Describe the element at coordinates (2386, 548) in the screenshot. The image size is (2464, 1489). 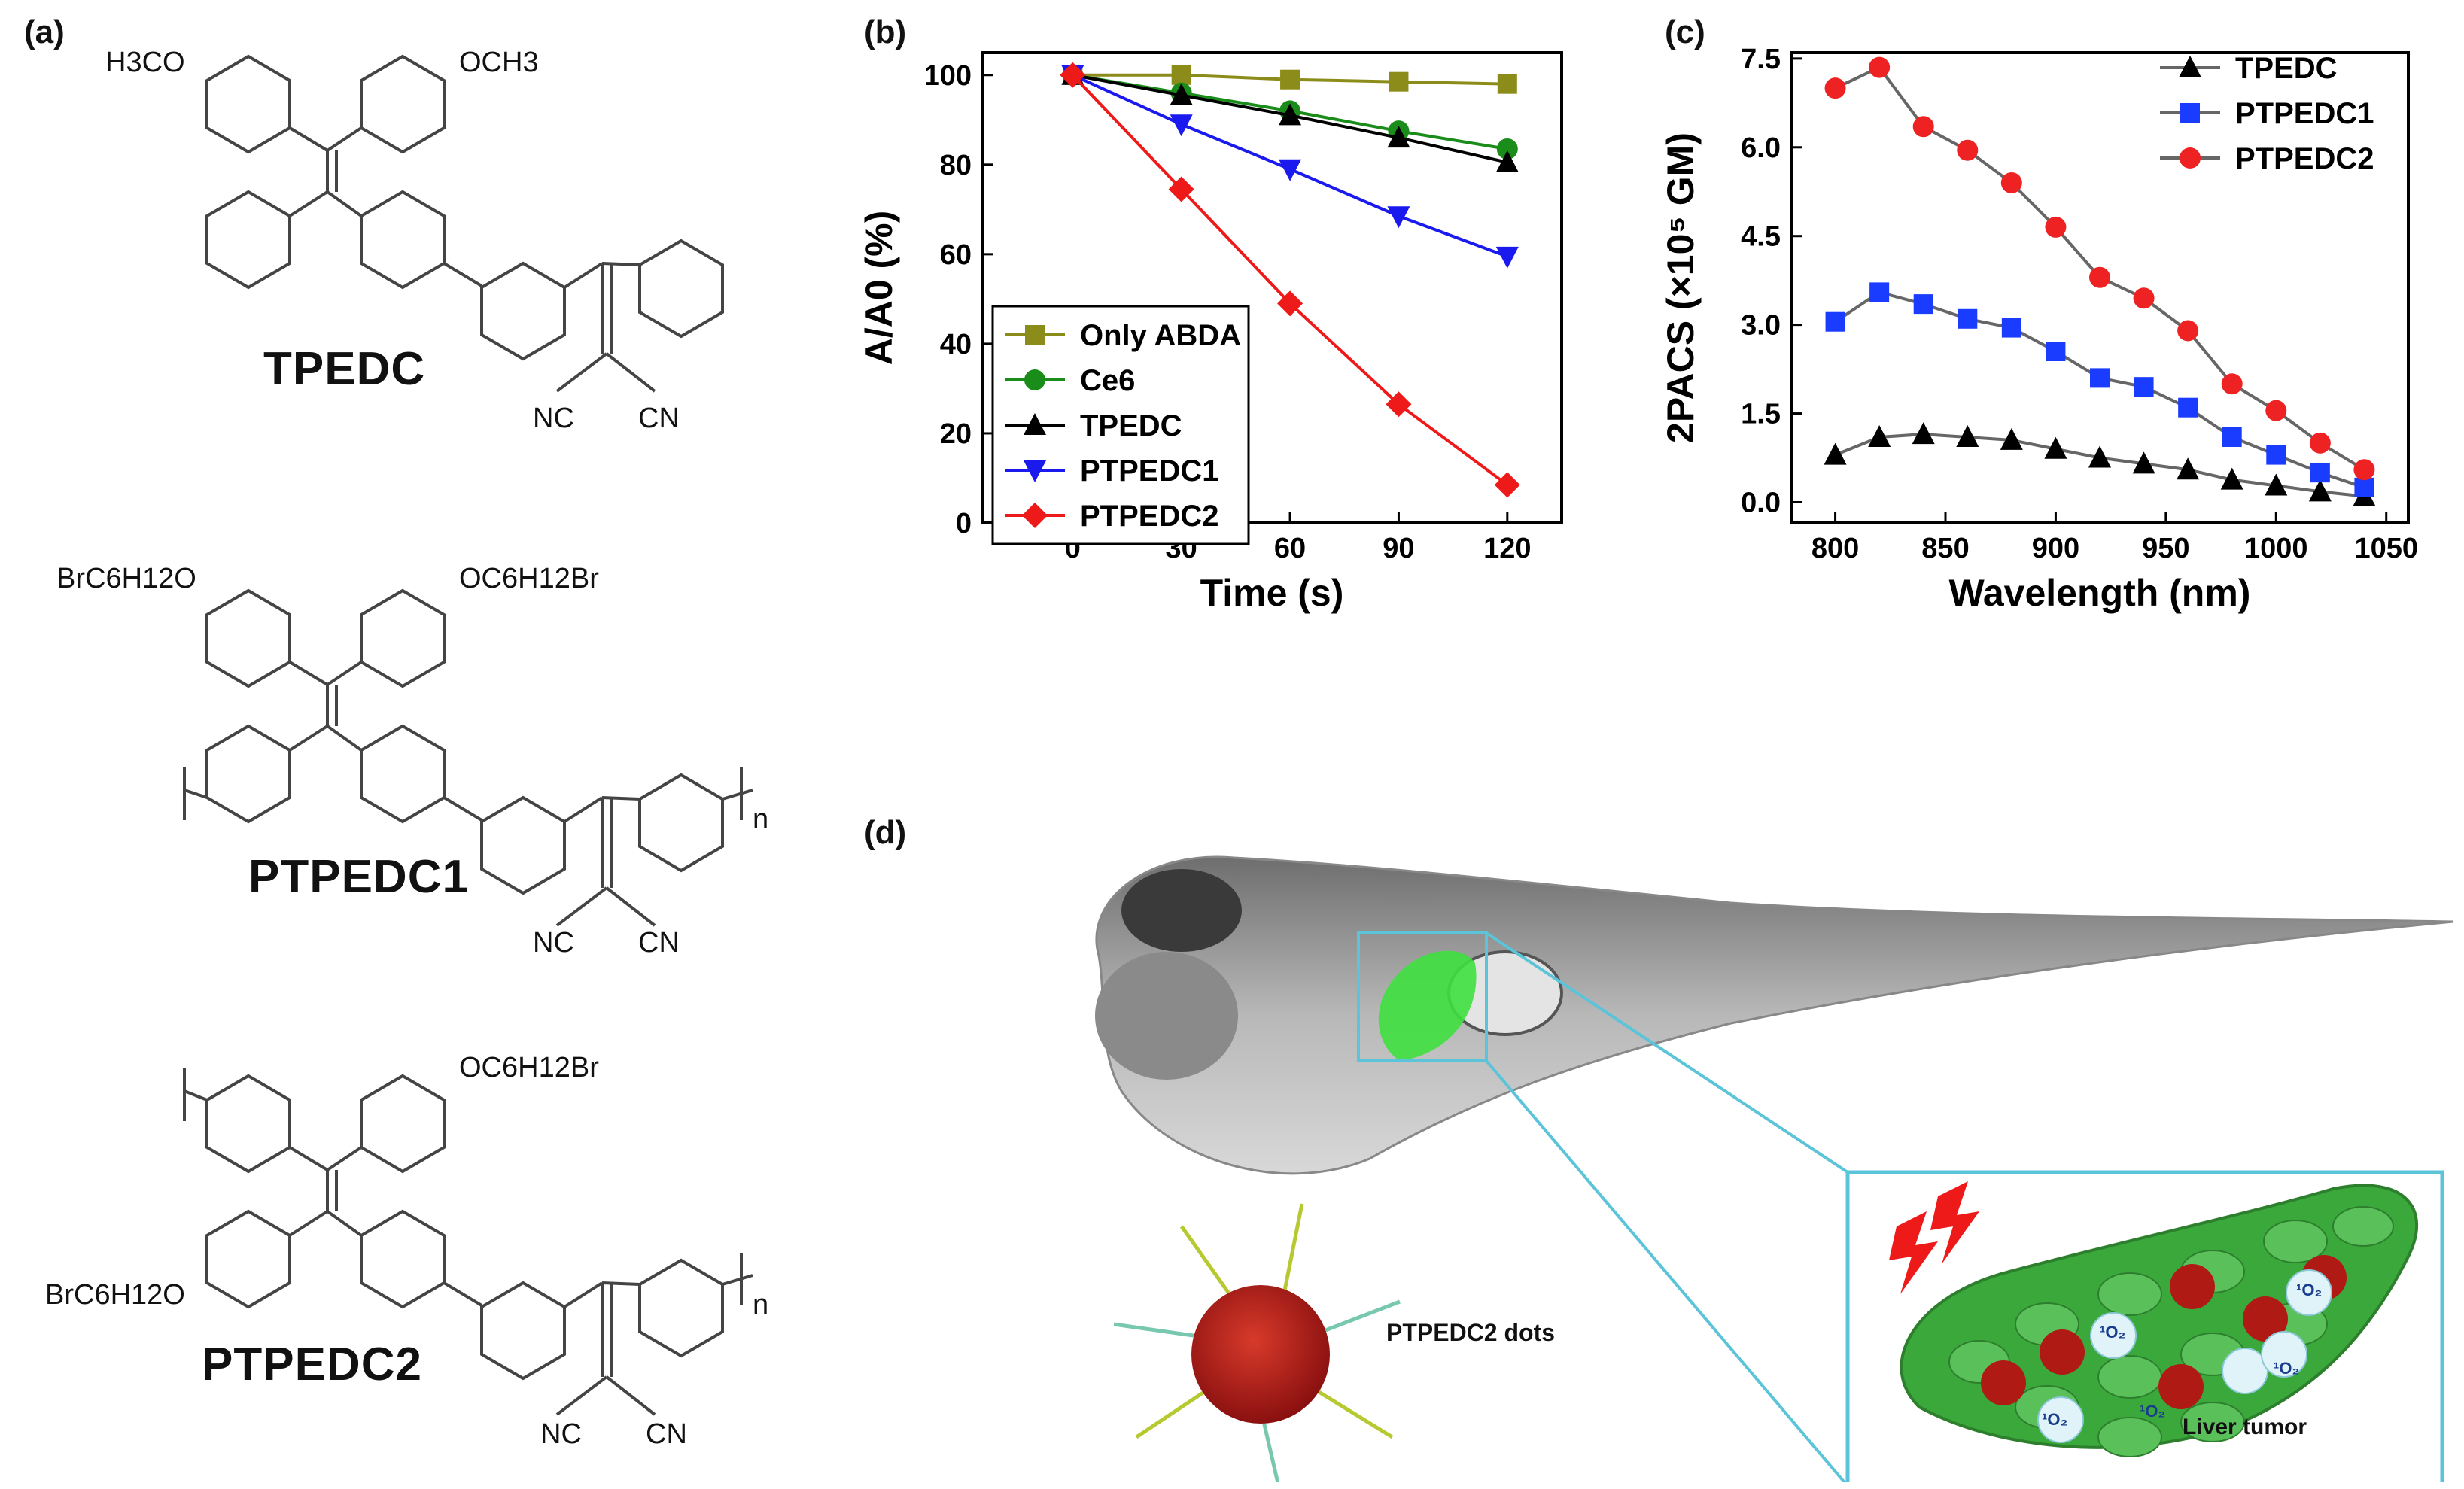
I see `x-tick-label: 1050` at that location.